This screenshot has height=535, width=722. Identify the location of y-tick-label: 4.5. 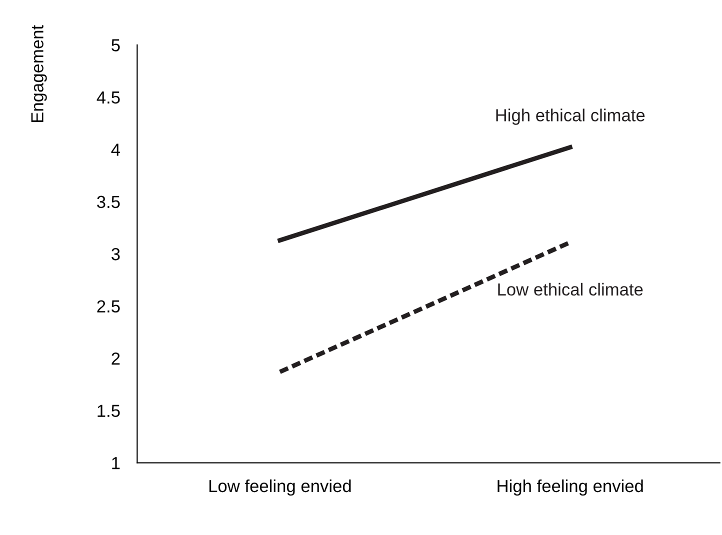
(108, 98).